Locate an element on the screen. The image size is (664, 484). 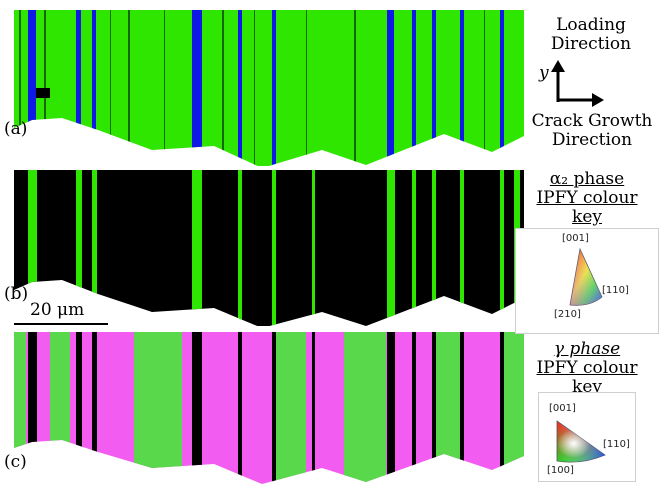
panel-a-label: (a) is located at coordinates (16, 129).